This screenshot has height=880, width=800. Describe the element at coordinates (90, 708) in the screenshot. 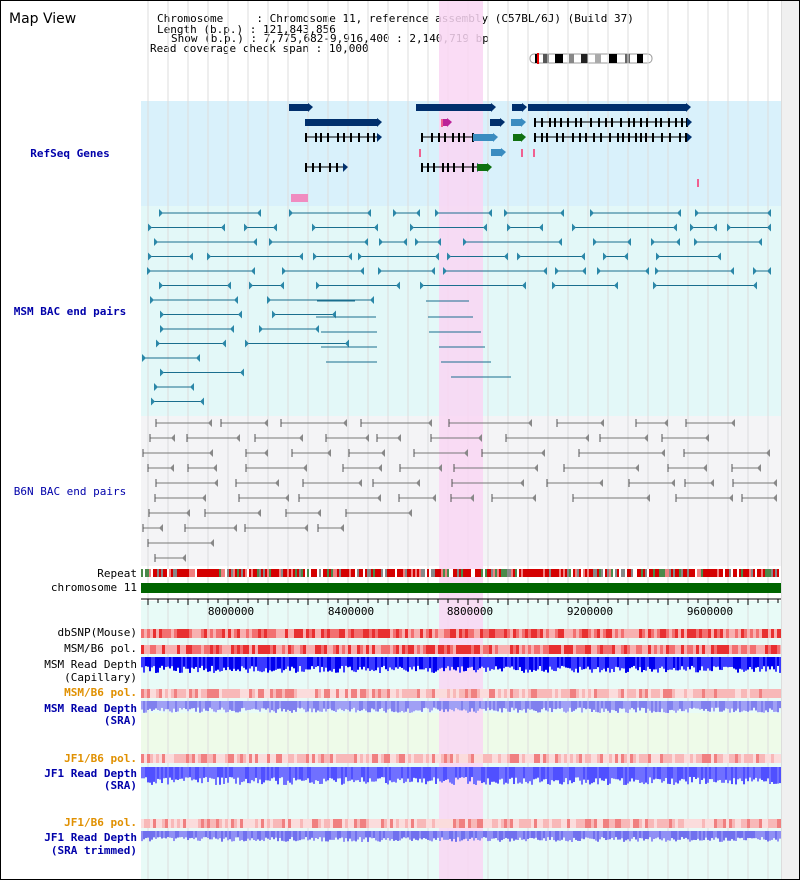

I see `msm-depth-sra-label: MSM Read Depth` at that location.